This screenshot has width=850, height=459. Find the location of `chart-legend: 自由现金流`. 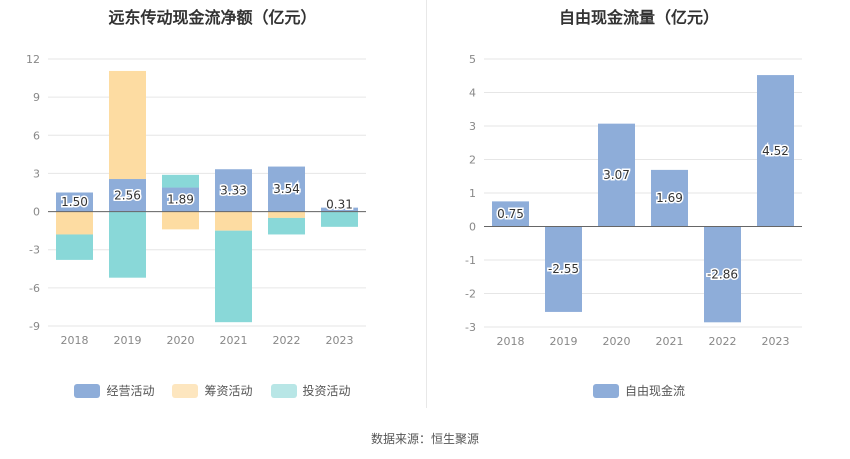

chart-legend: 自由现金流 is located at coordinates (639, 390).